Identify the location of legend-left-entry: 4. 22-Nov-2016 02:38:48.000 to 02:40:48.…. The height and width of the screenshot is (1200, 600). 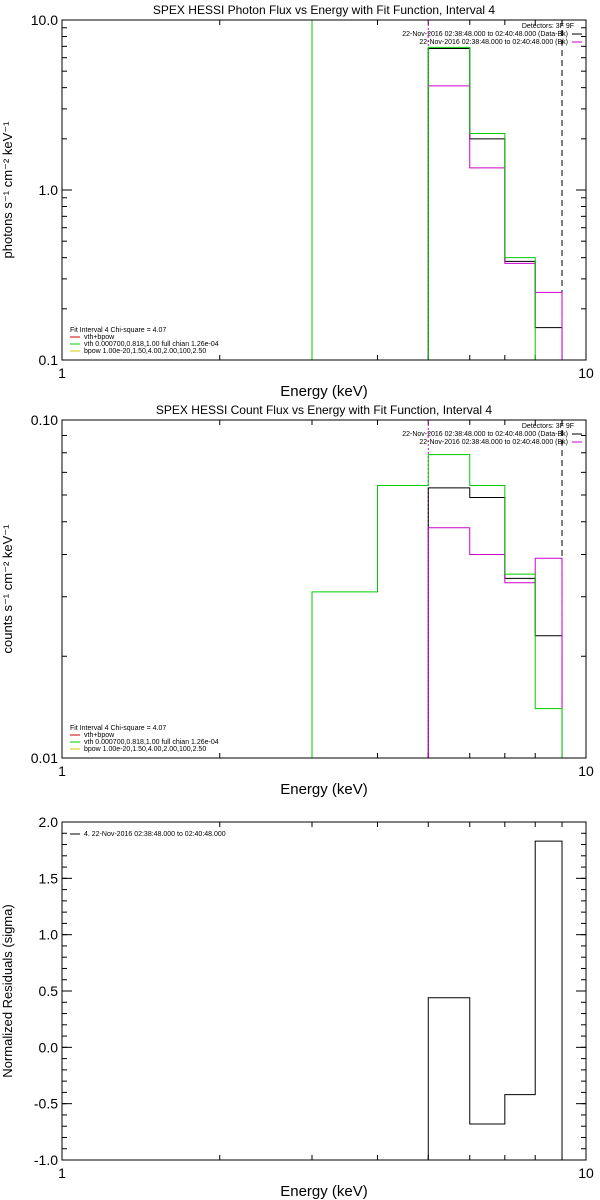
(155, 834).